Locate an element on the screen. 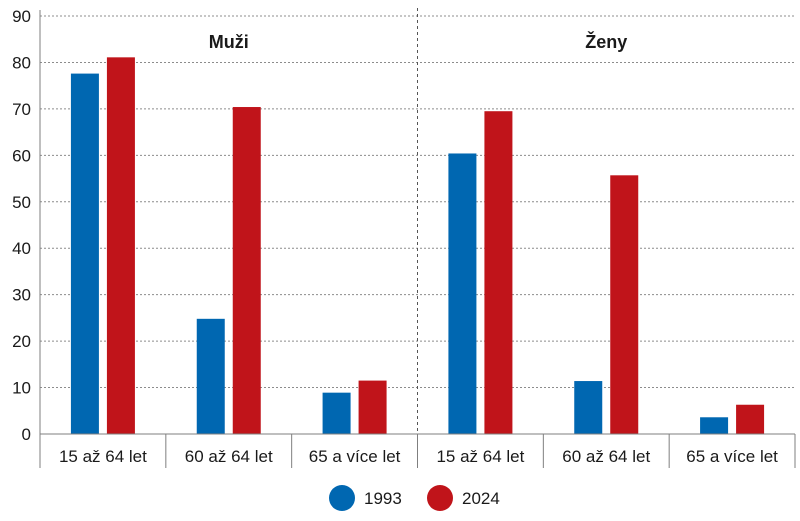  panel-title: Ženy is located at coordinates (606, 41).